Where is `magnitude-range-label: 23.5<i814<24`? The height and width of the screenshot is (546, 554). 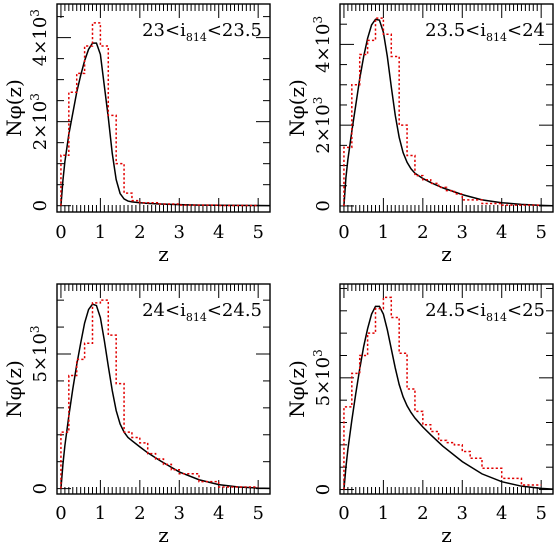
magnitude-range-label: 23.5<i814<24 is located at coordinates (485, 32).